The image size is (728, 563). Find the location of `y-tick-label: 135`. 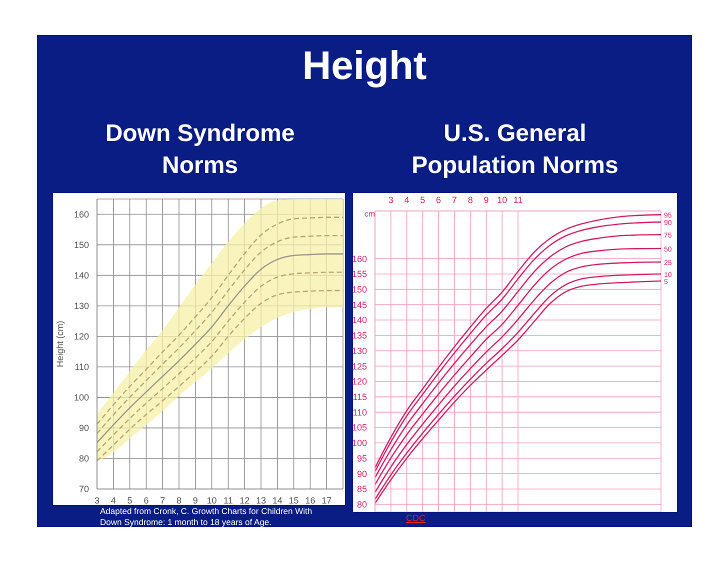

y-tick-label: 135 is located at coordinates (359, 335).